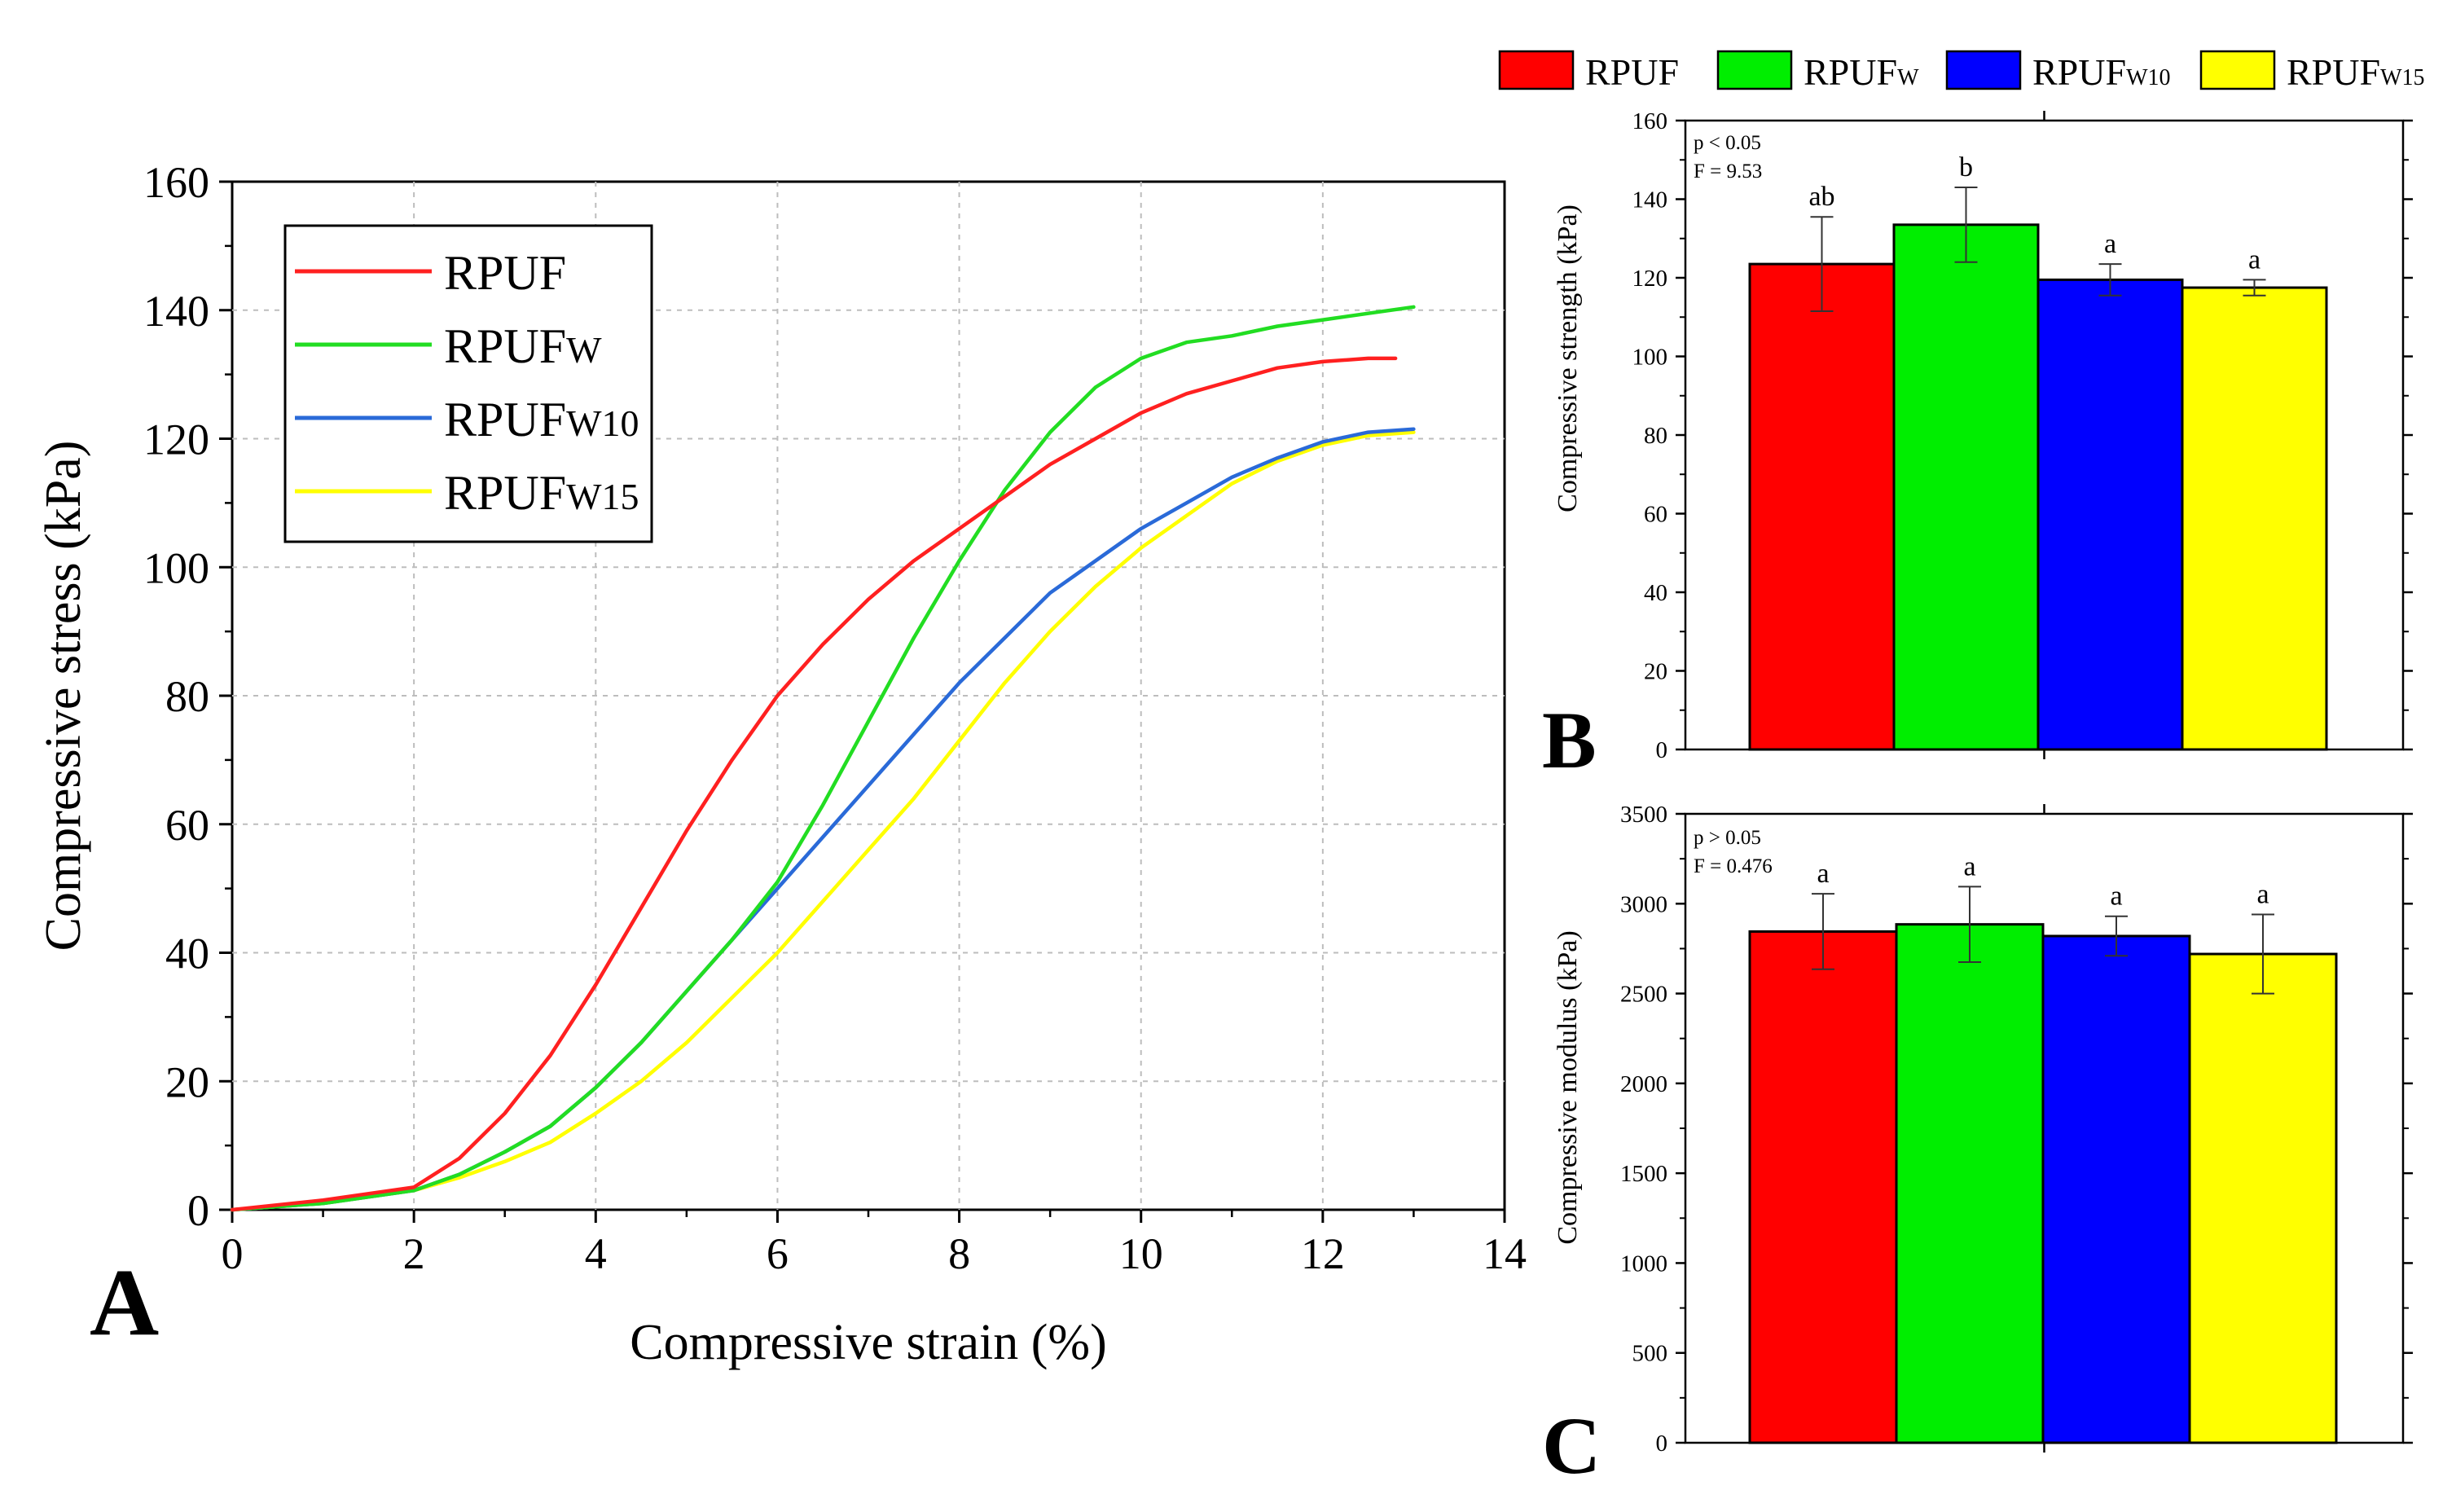  I want to click on panel-a-x-tick-label: 14, so click(1505, 1253).